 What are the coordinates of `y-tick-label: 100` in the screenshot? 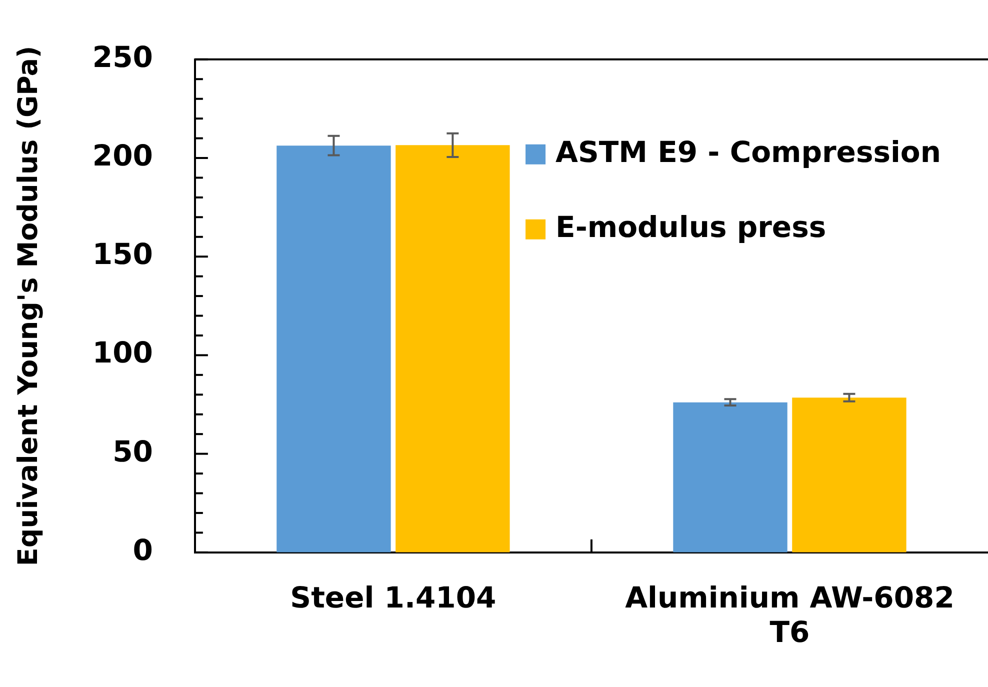 It's located at (122, 353).